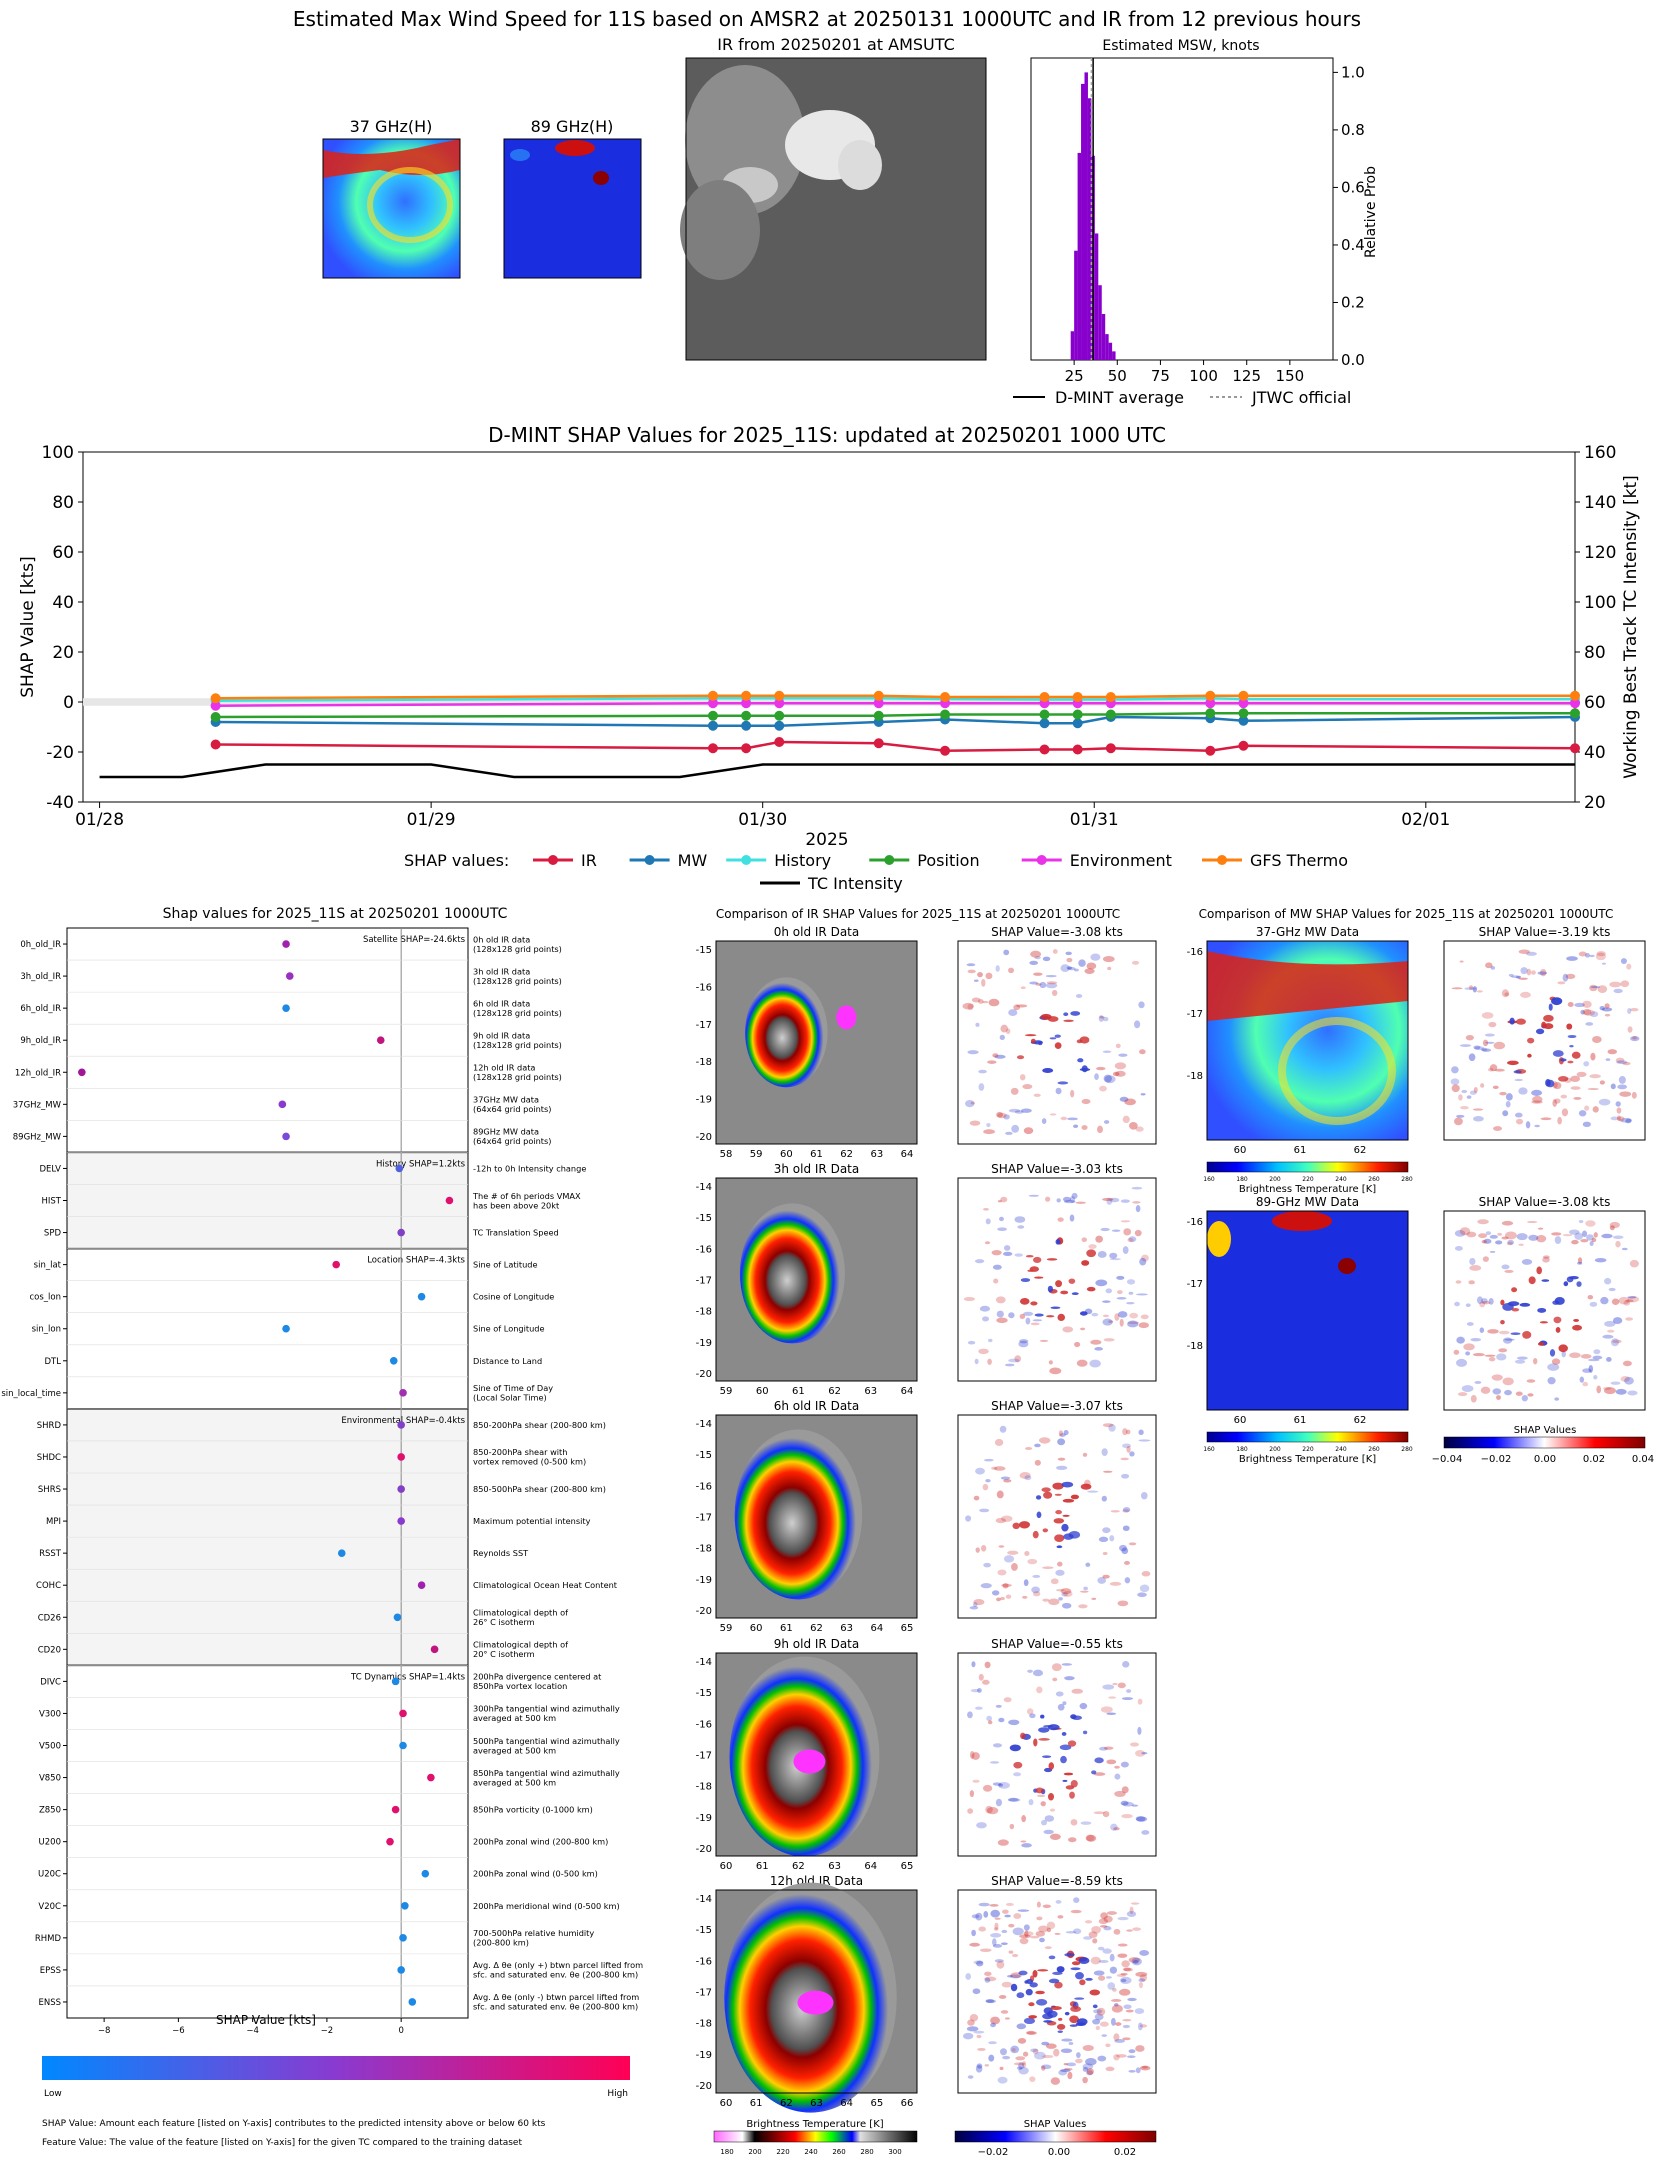 Image resolution: width=1655 pixels, height=2162 pixels. Describe the element at coordinates (1374, 1449) in the screenshot. I see `mw-bt-tick: 260` at that location.